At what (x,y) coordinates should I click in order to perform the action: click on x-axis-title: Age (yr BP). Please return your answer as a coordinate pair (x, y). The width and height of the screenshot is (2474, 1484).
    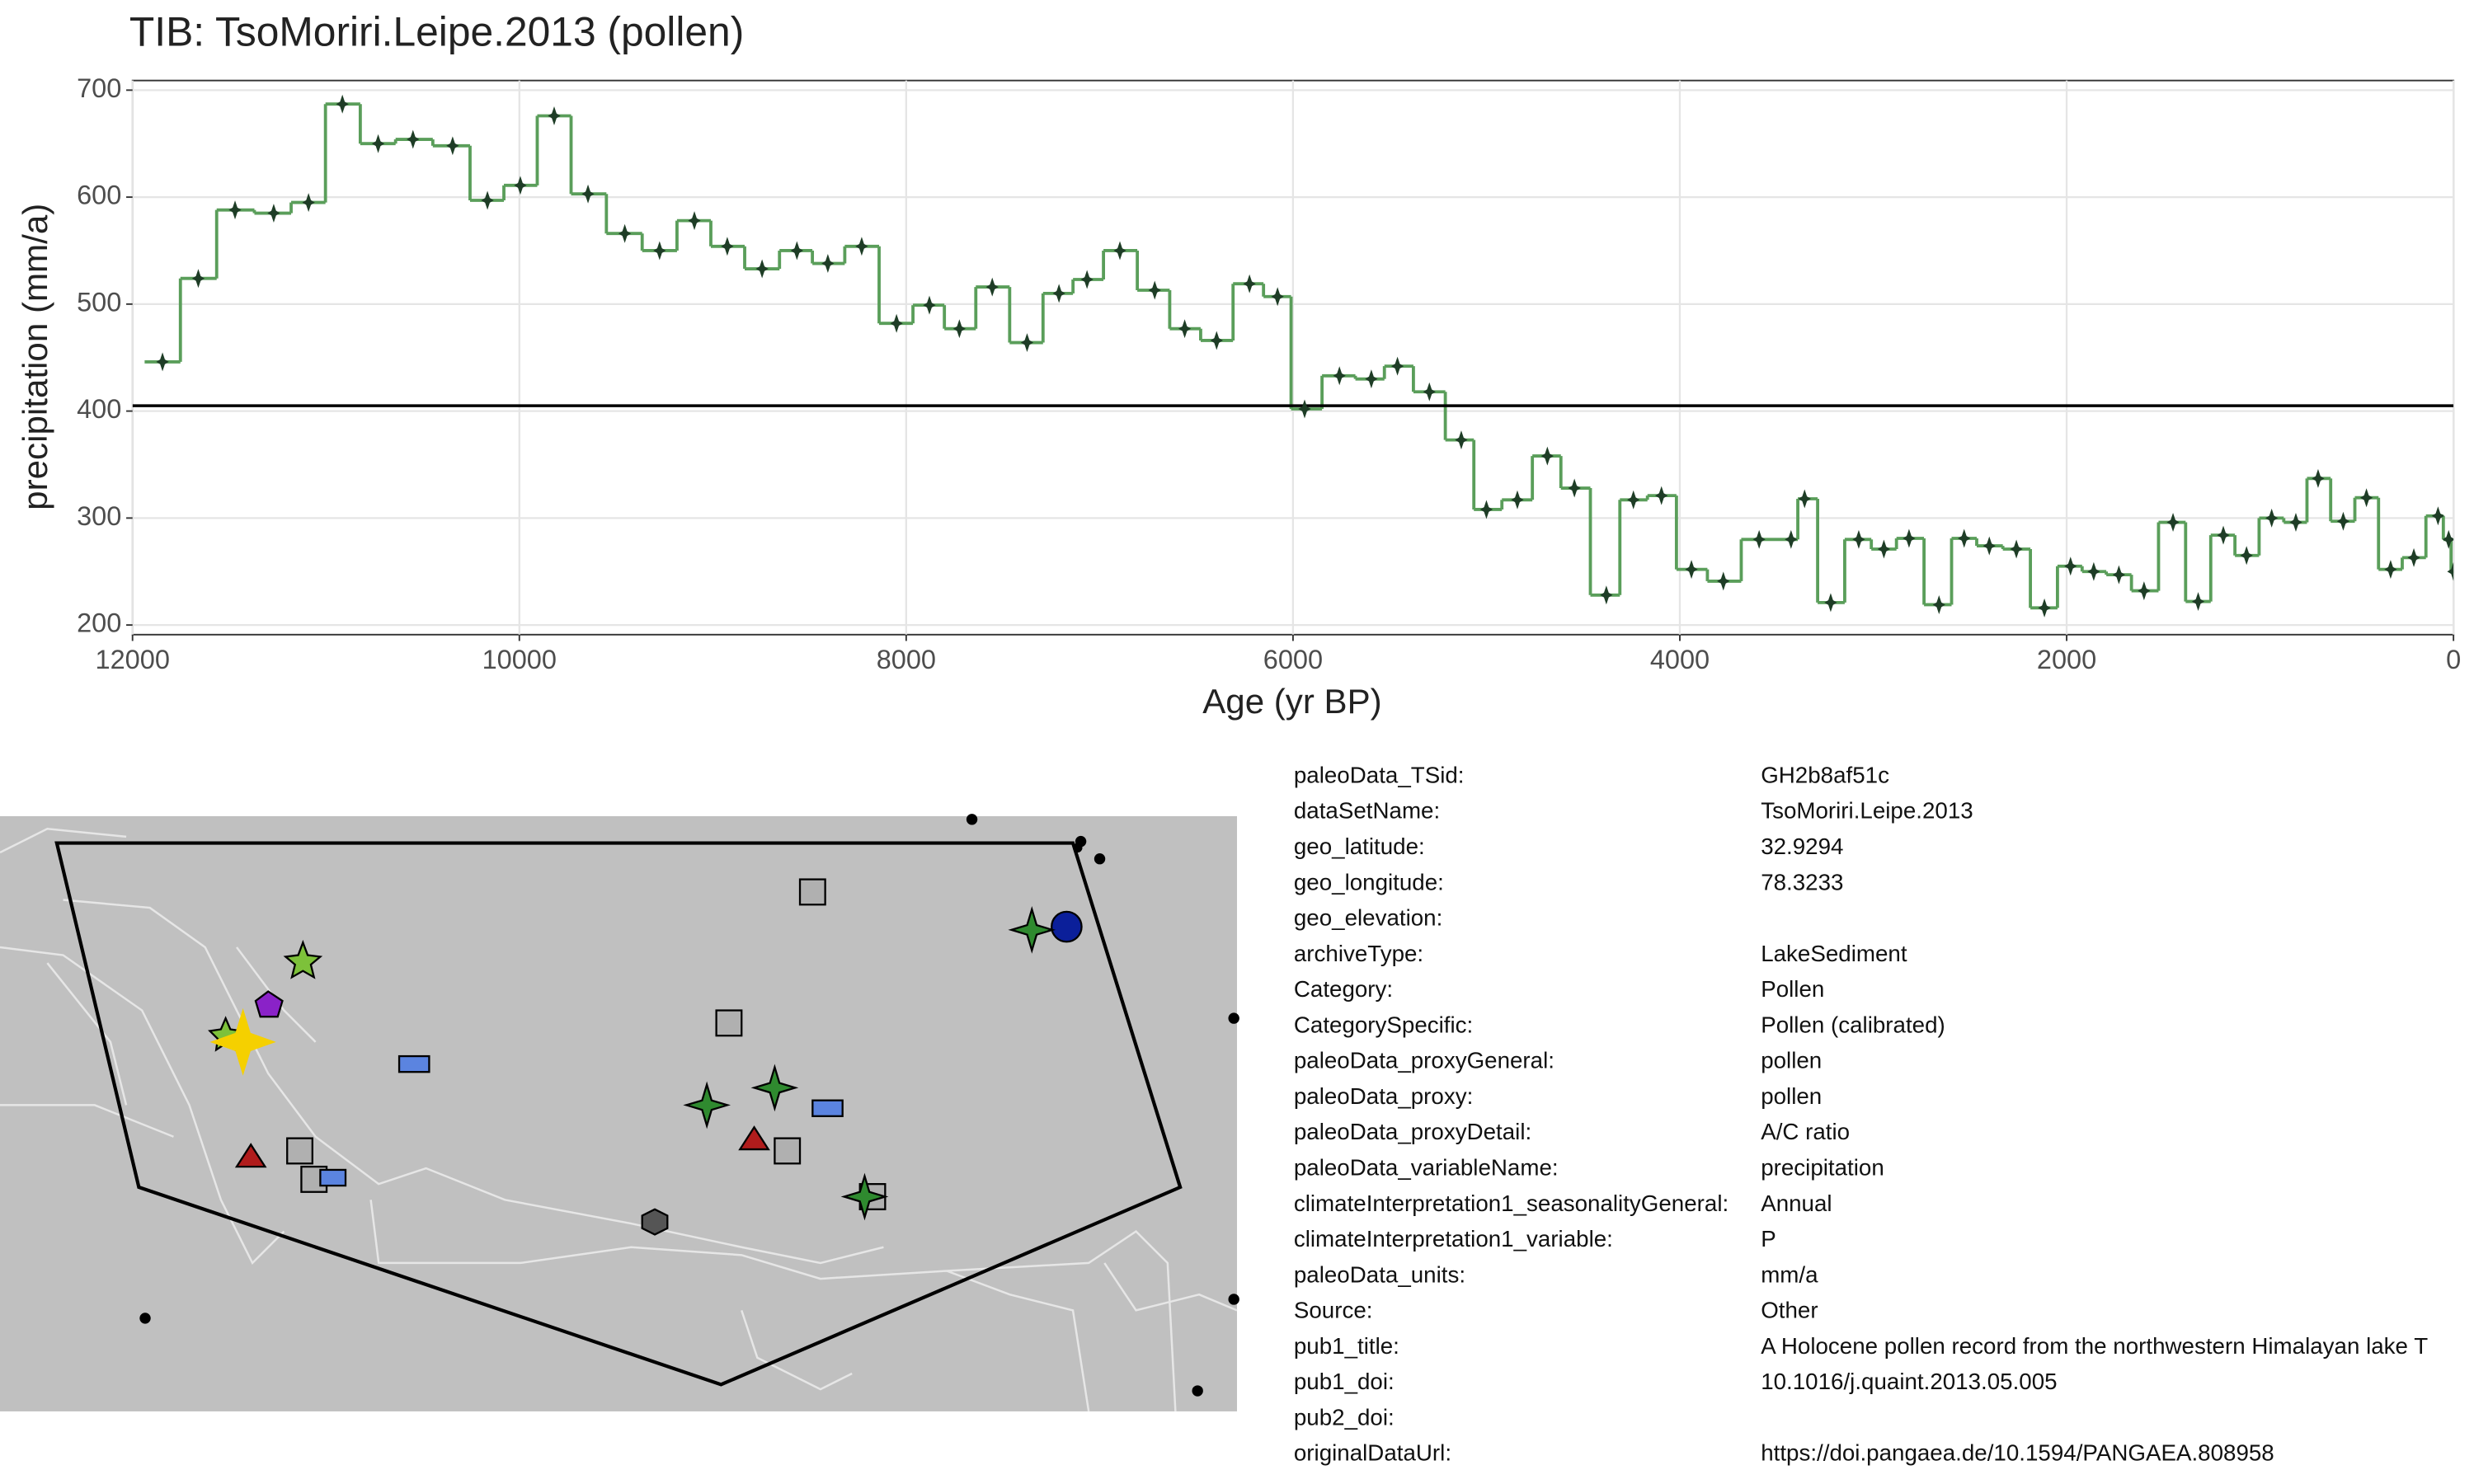
    Looking at the image, I should click on (1291, 701).